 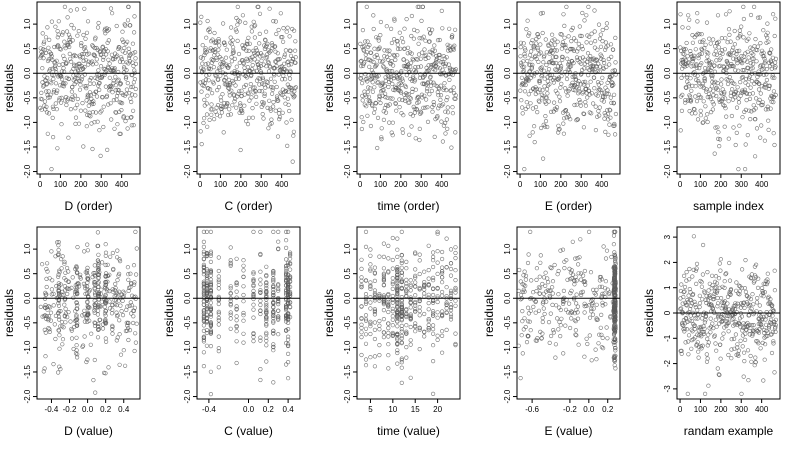 I want to click on plot-frame, so click(x=568, y=88).